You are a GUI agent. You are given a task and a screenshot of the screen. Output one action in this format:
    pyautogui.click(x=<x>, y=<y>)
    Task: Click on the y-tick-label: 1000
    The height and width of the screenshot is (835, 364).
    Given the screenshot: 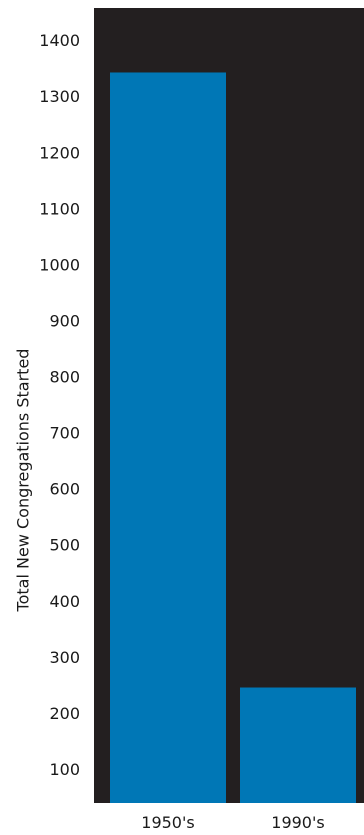 What is the action you would take?
    pyautogui.click(x=59, y=264)
    